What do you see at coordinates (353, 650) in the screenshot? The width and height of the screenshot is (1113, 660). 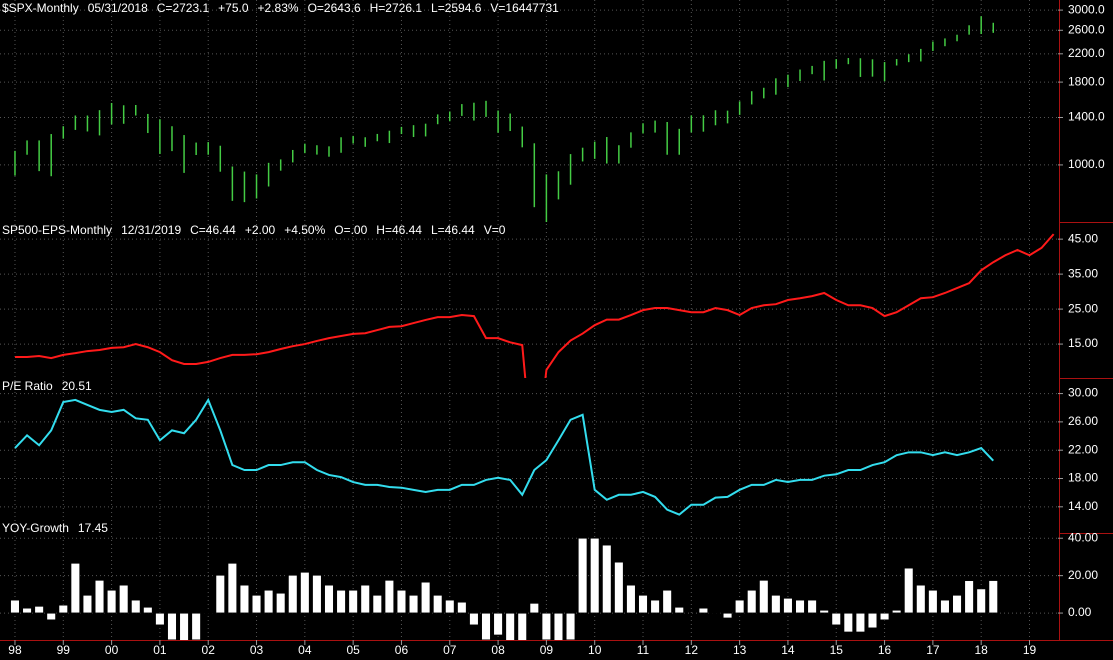 I see `x-tick-label: 05` at bounding box center [353, 650].